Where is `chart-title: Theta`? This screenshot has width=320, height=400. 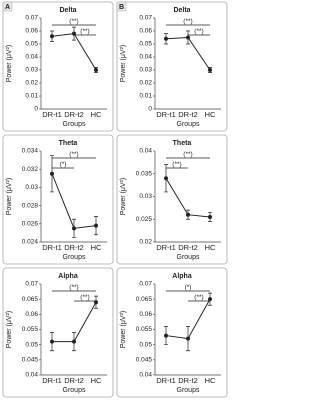
chart-title: Theta is located at coordinates (68, 143).